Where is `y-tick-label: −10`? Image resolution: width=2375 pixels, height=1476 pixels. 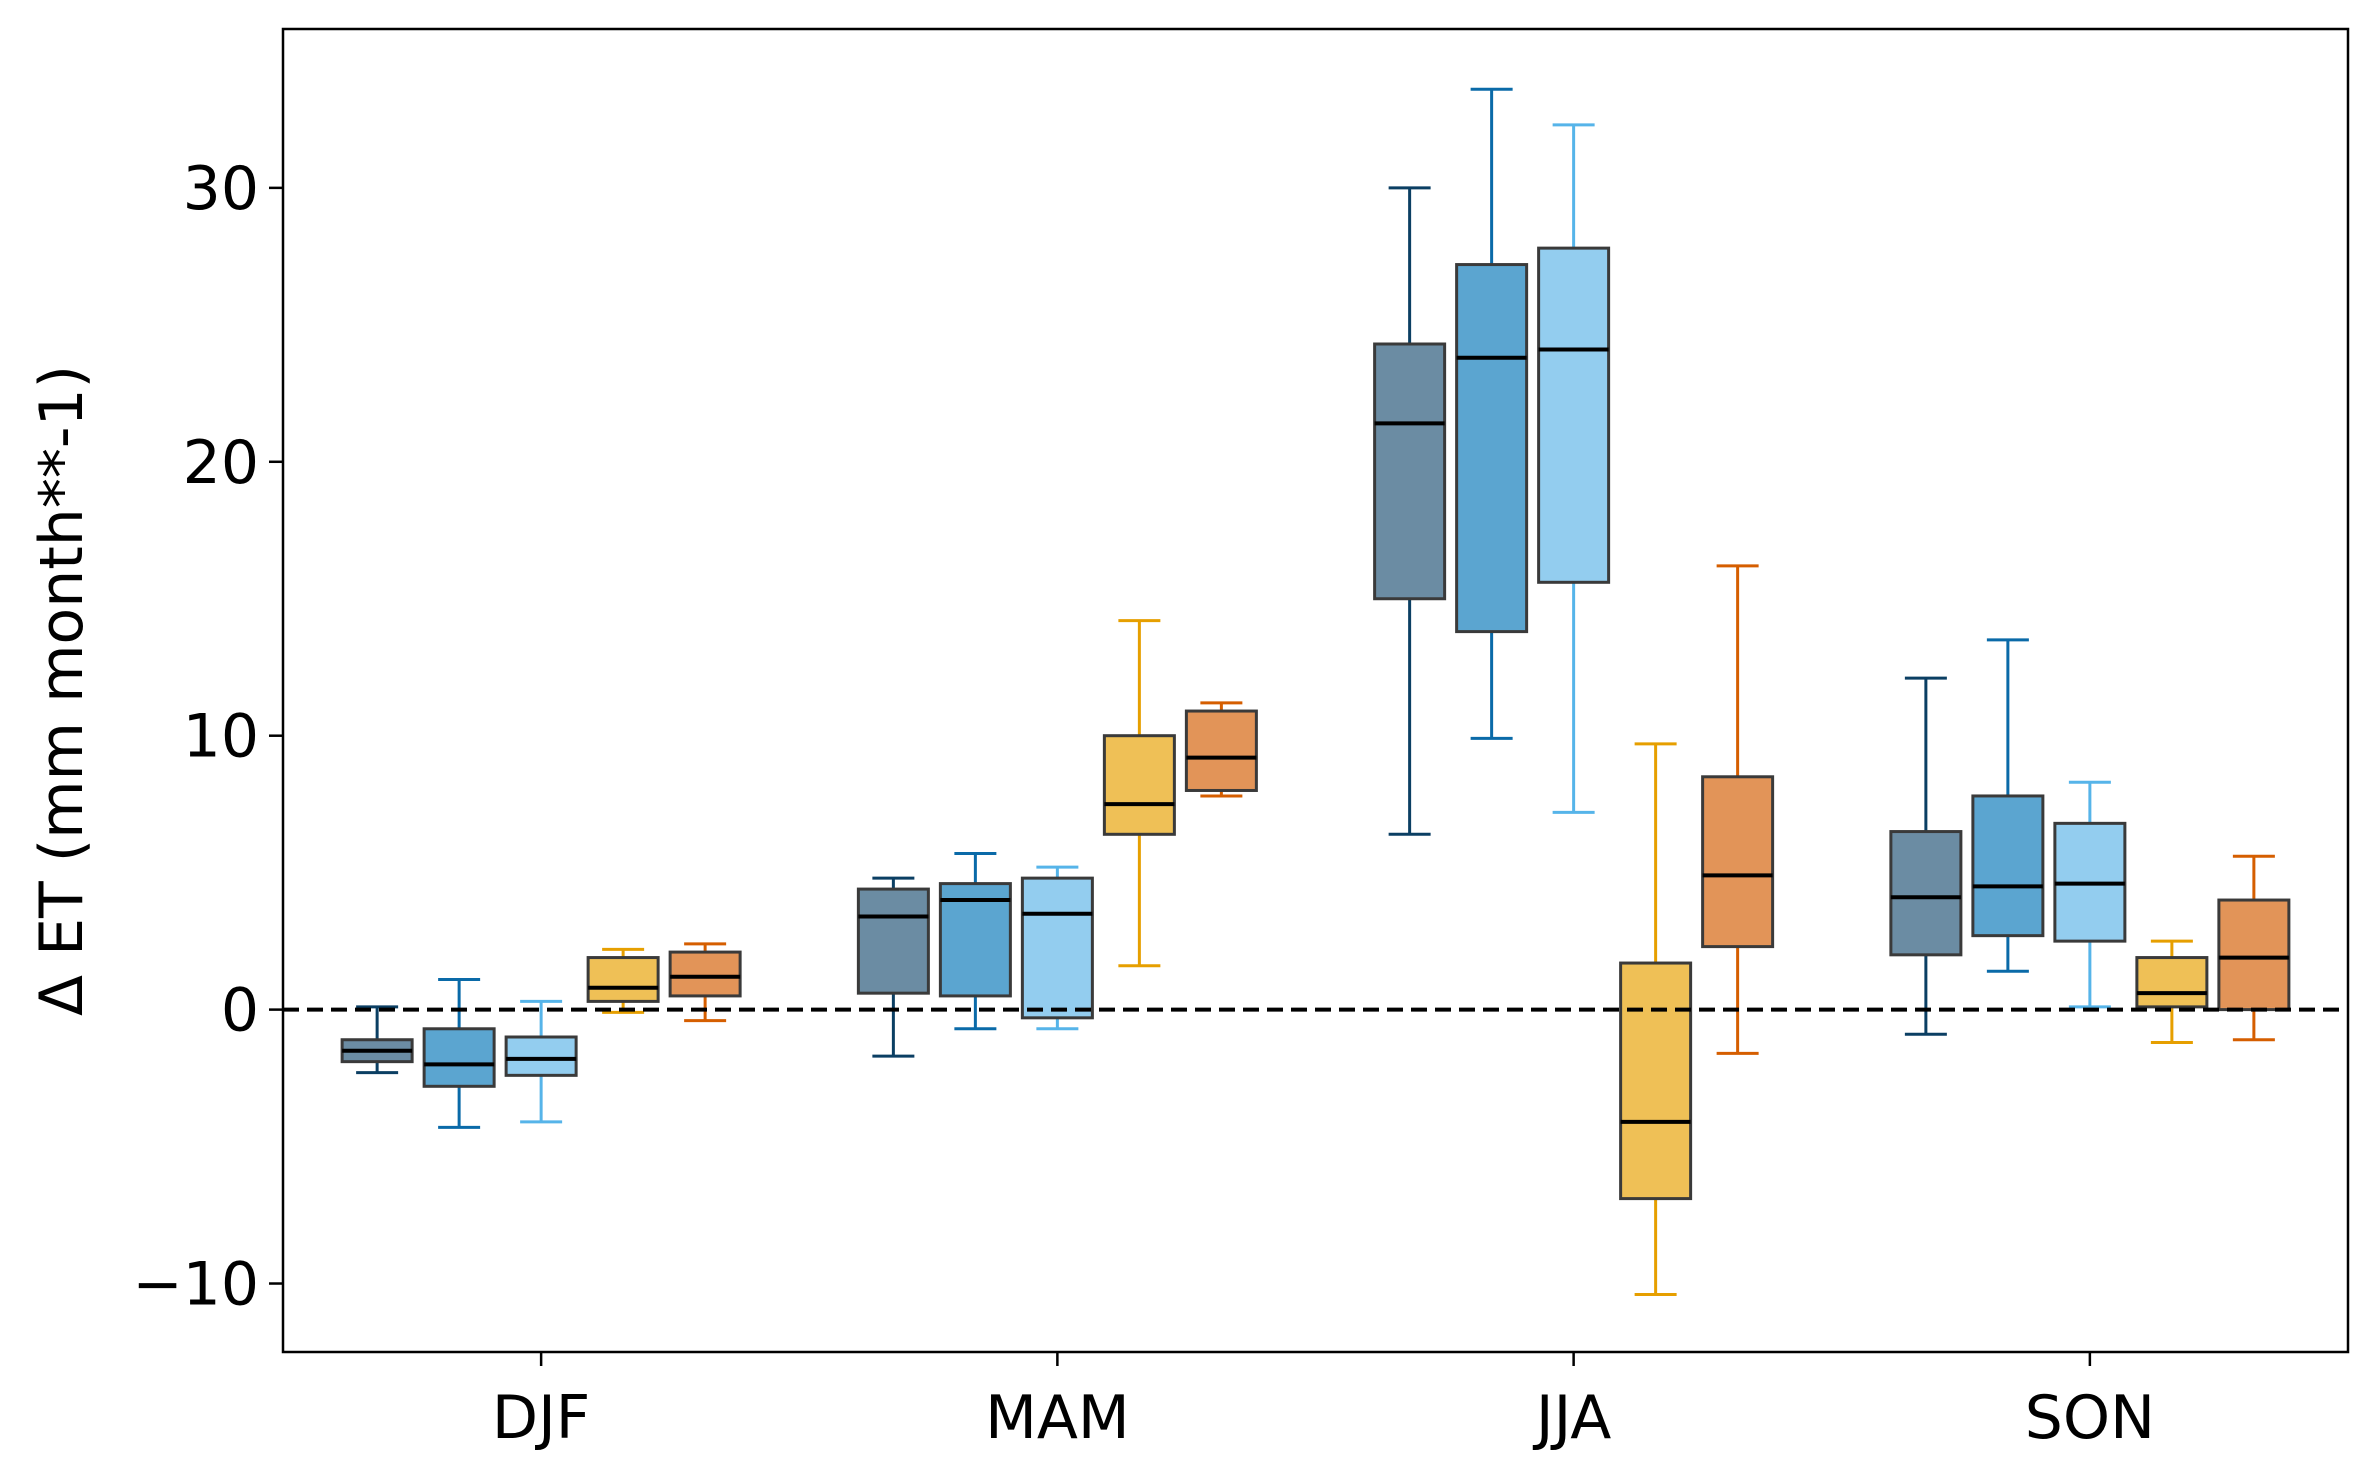
y-tick-label: −10 is located at coordinates (195, 1285).